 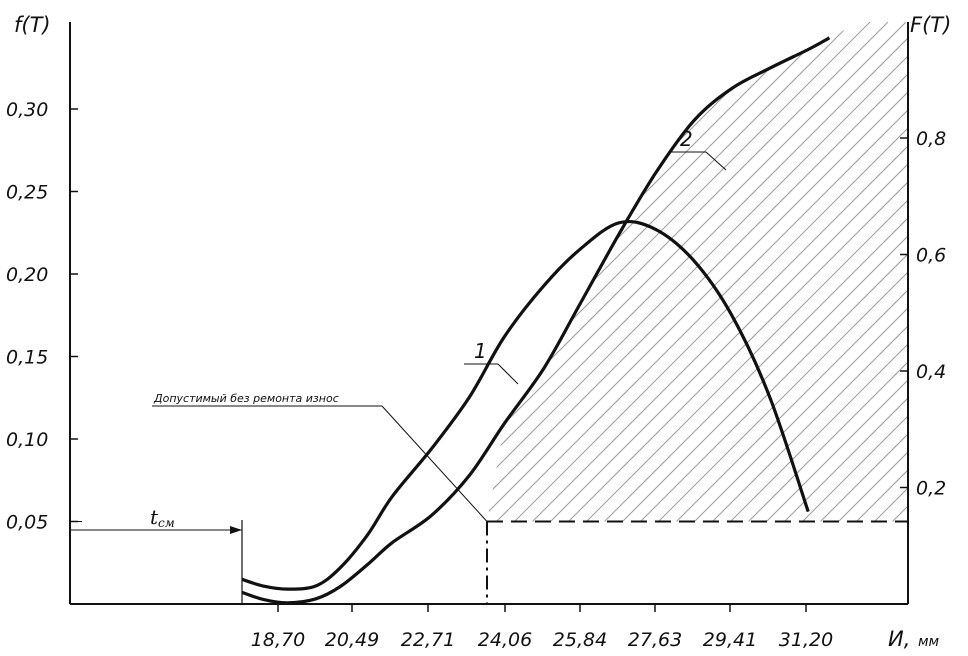 I want to click on x-axis-title: И,, so click(x=899, y=639).